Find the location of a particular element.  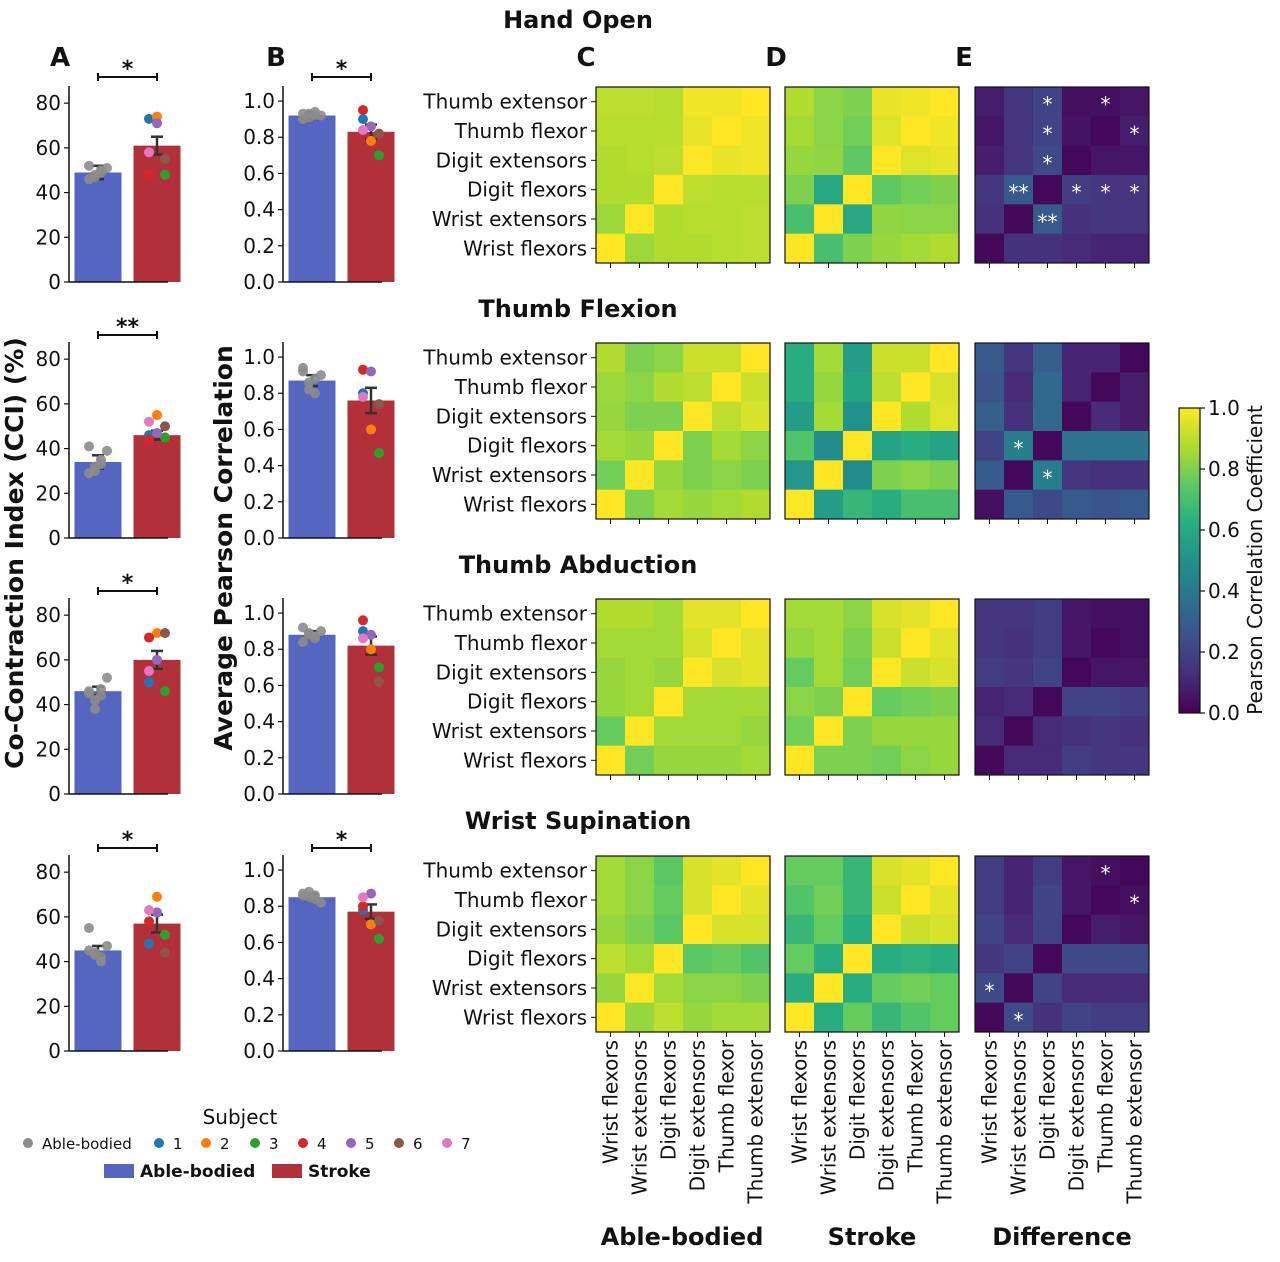

bar-chart-cci-0: 0 20 40 60 80 * is located at coordinates (108, 175).